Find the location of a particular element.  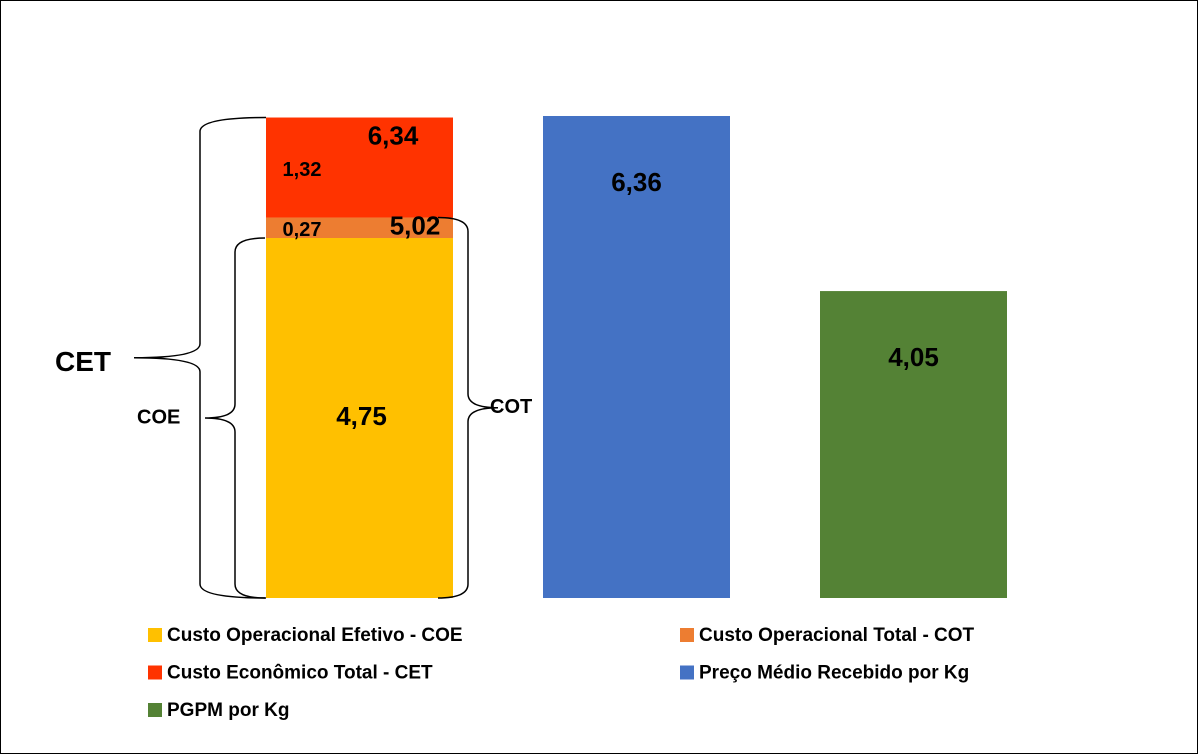

legend-label: Custo Econômico Total - CET is located at coordinates (300, 673).